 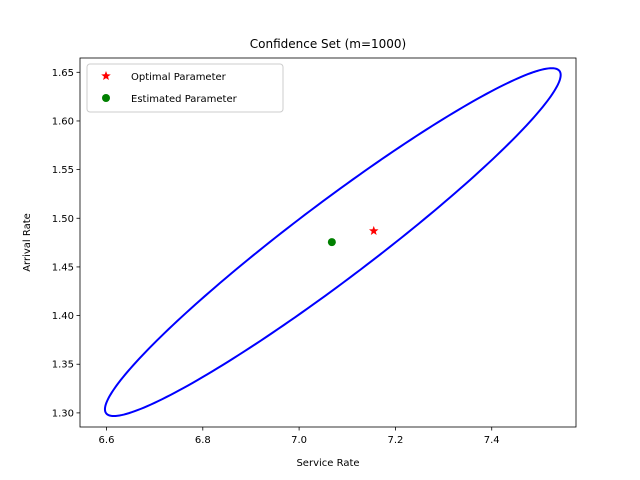 I want to click on legend: Optimal Parameter Estimated Parameter, so click(x=185, y=88).